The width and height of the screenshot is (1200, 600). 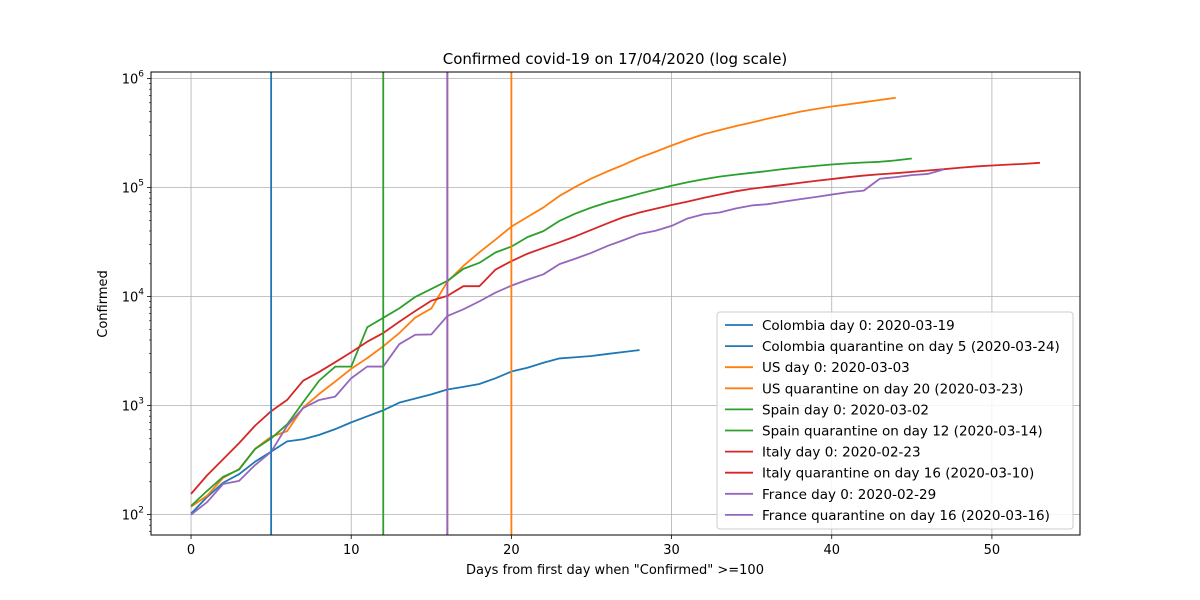 What do you see at coordinates (836, 368) in the screenshot?
I see `legend-entry-series: US day 0: 2020-03-03` at bounding box center [836, 368].